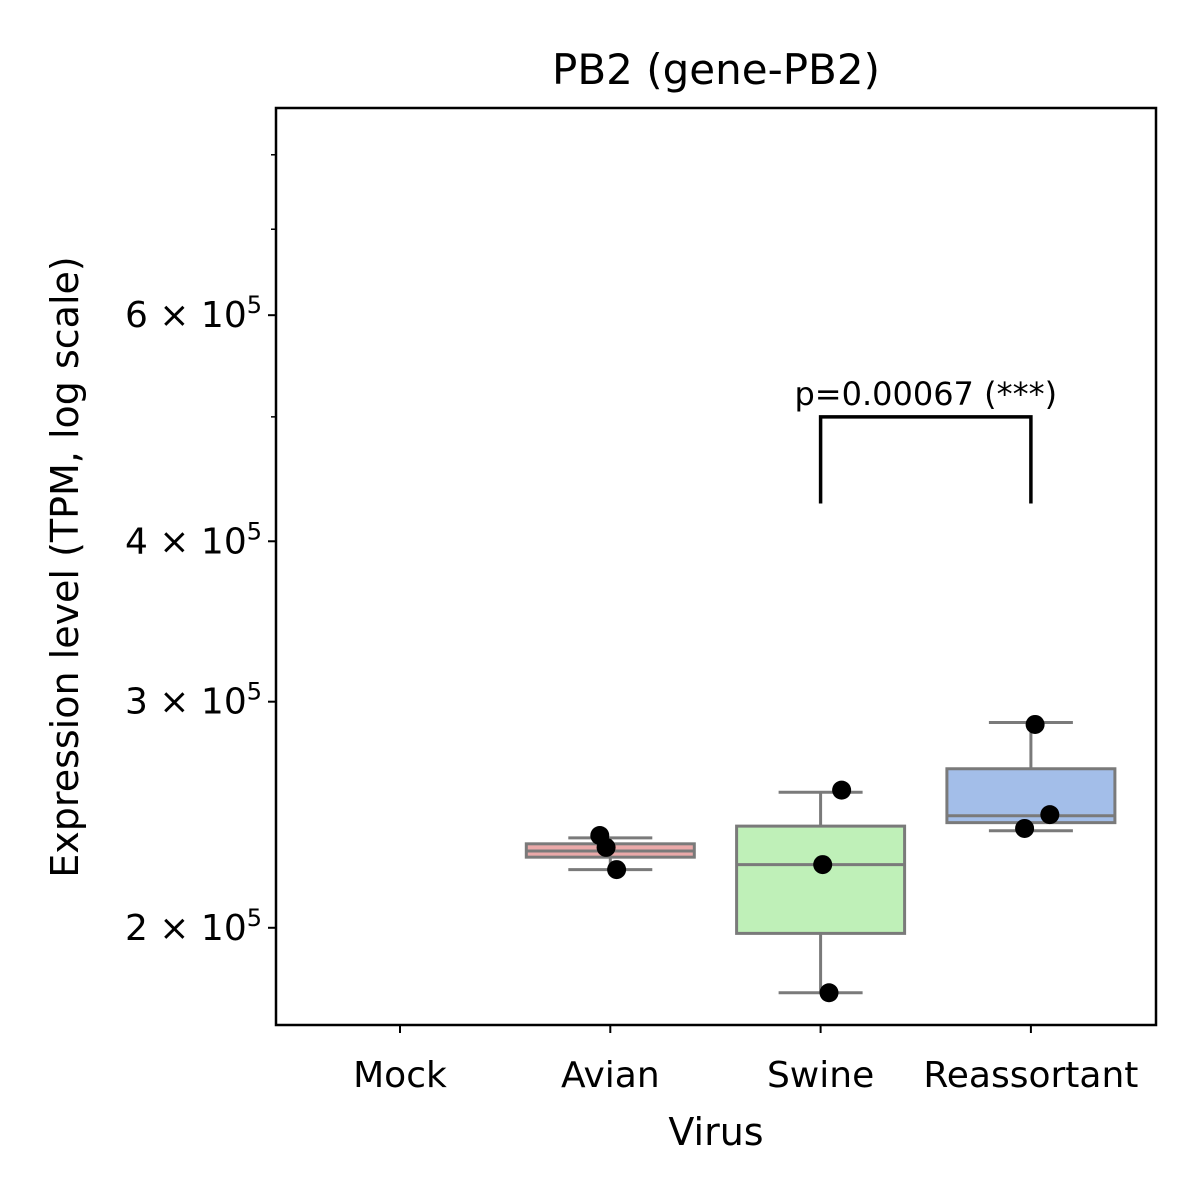 This screenshot has width=1200, height=1200. I want to click on box-swine, so click(821, 892).